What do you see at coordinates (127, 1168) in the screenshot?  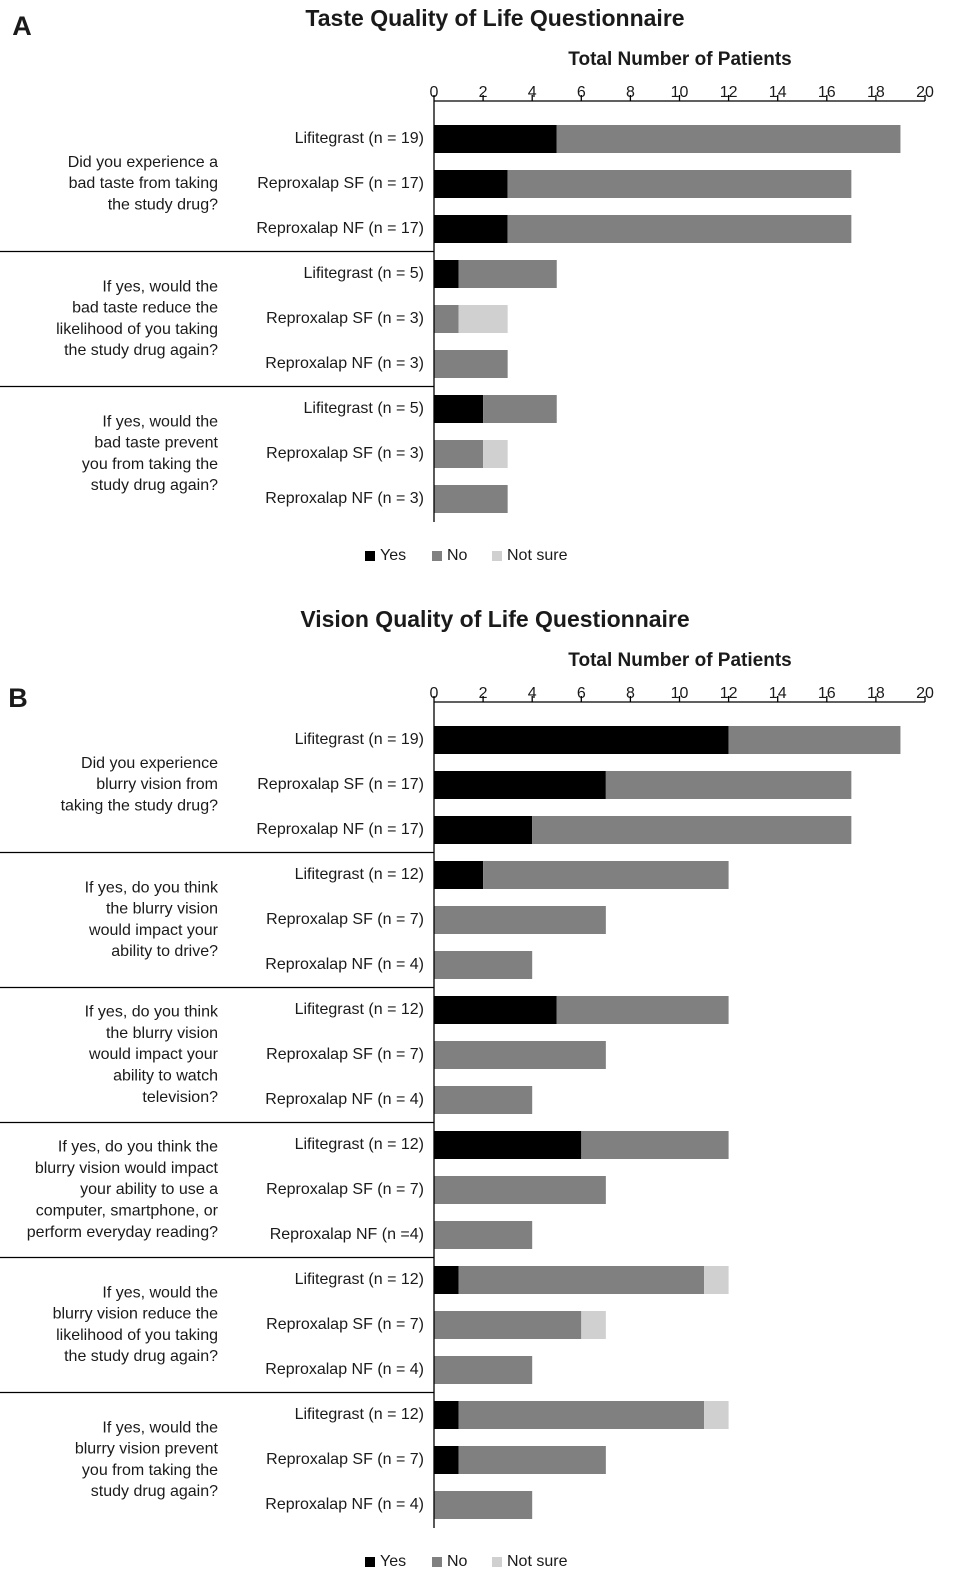 I see `question-text: blurry vision would impact` at bounding box center [127, 1168].